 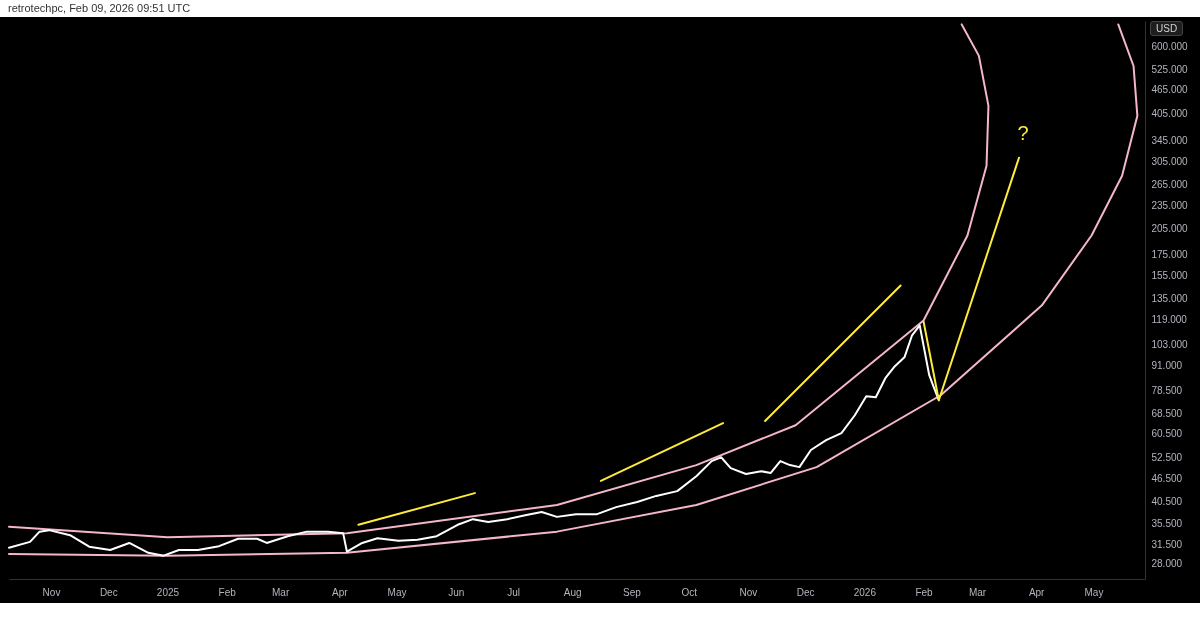 What do you see at coordinates (513, 592) in the screenshot?
I see `x-tick-label: Jul` at bounding box center [513, 592].